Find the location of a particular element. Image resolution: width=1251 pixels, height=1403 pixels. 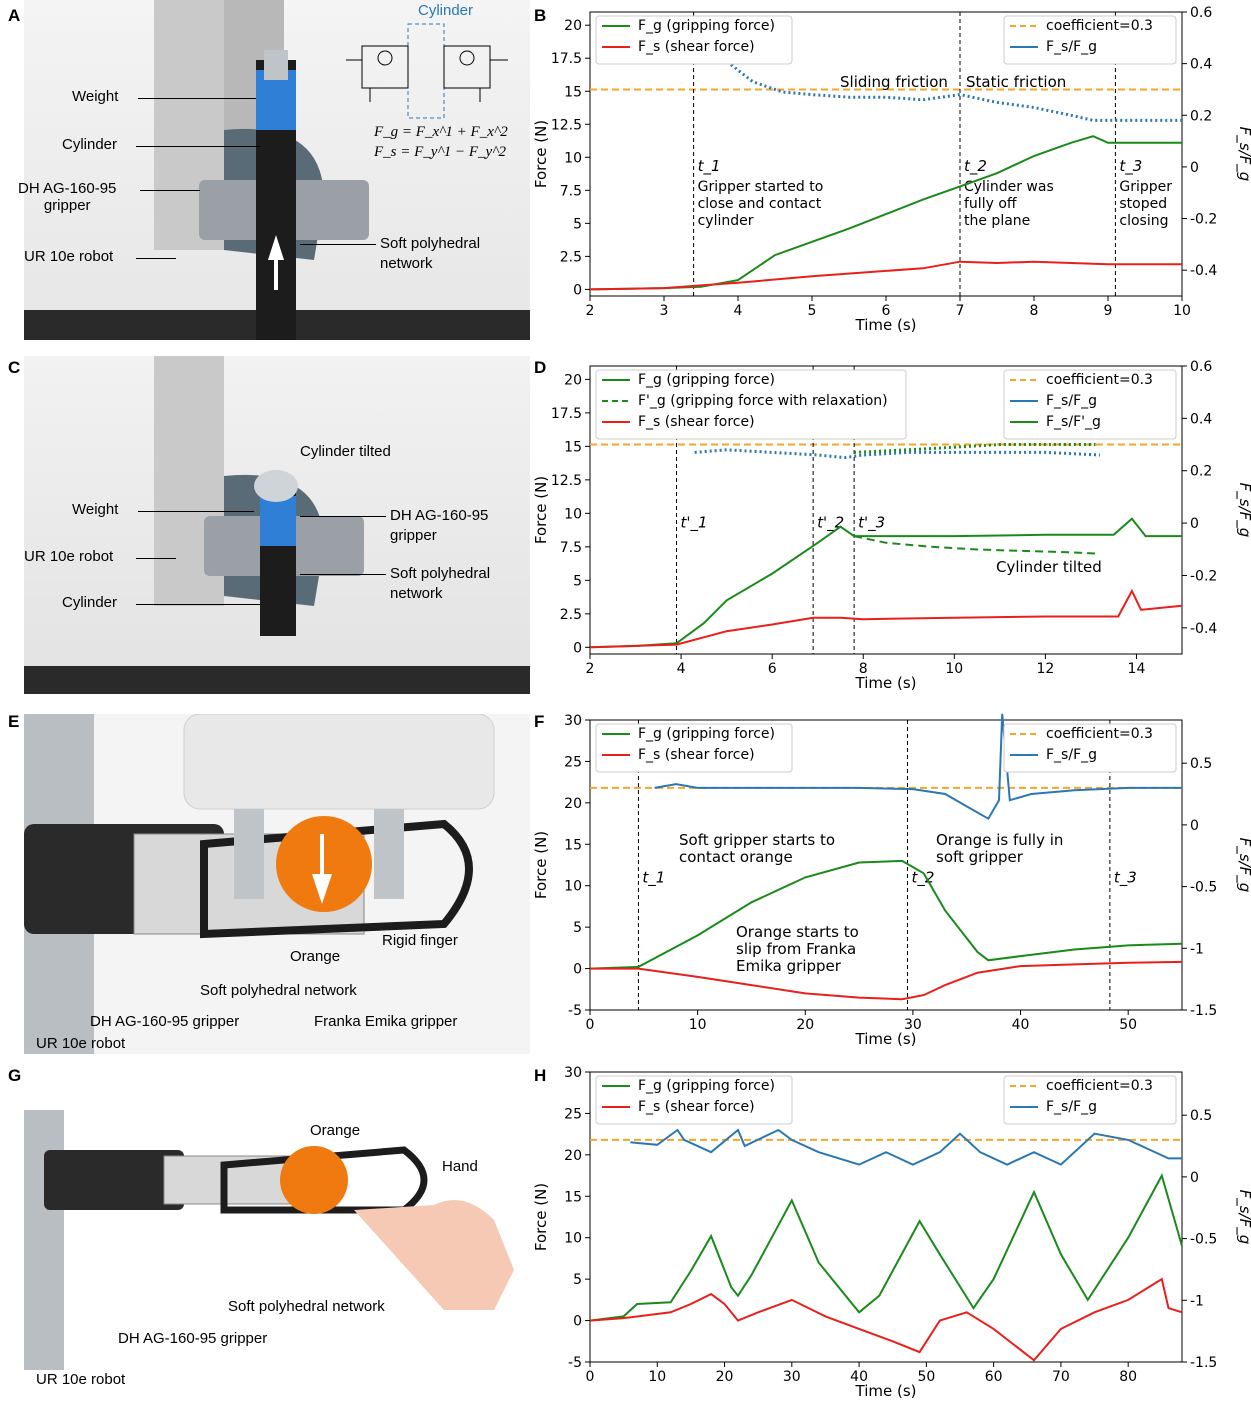

label-robot-c: UR 10e robot is located at coordinates (69, 556).